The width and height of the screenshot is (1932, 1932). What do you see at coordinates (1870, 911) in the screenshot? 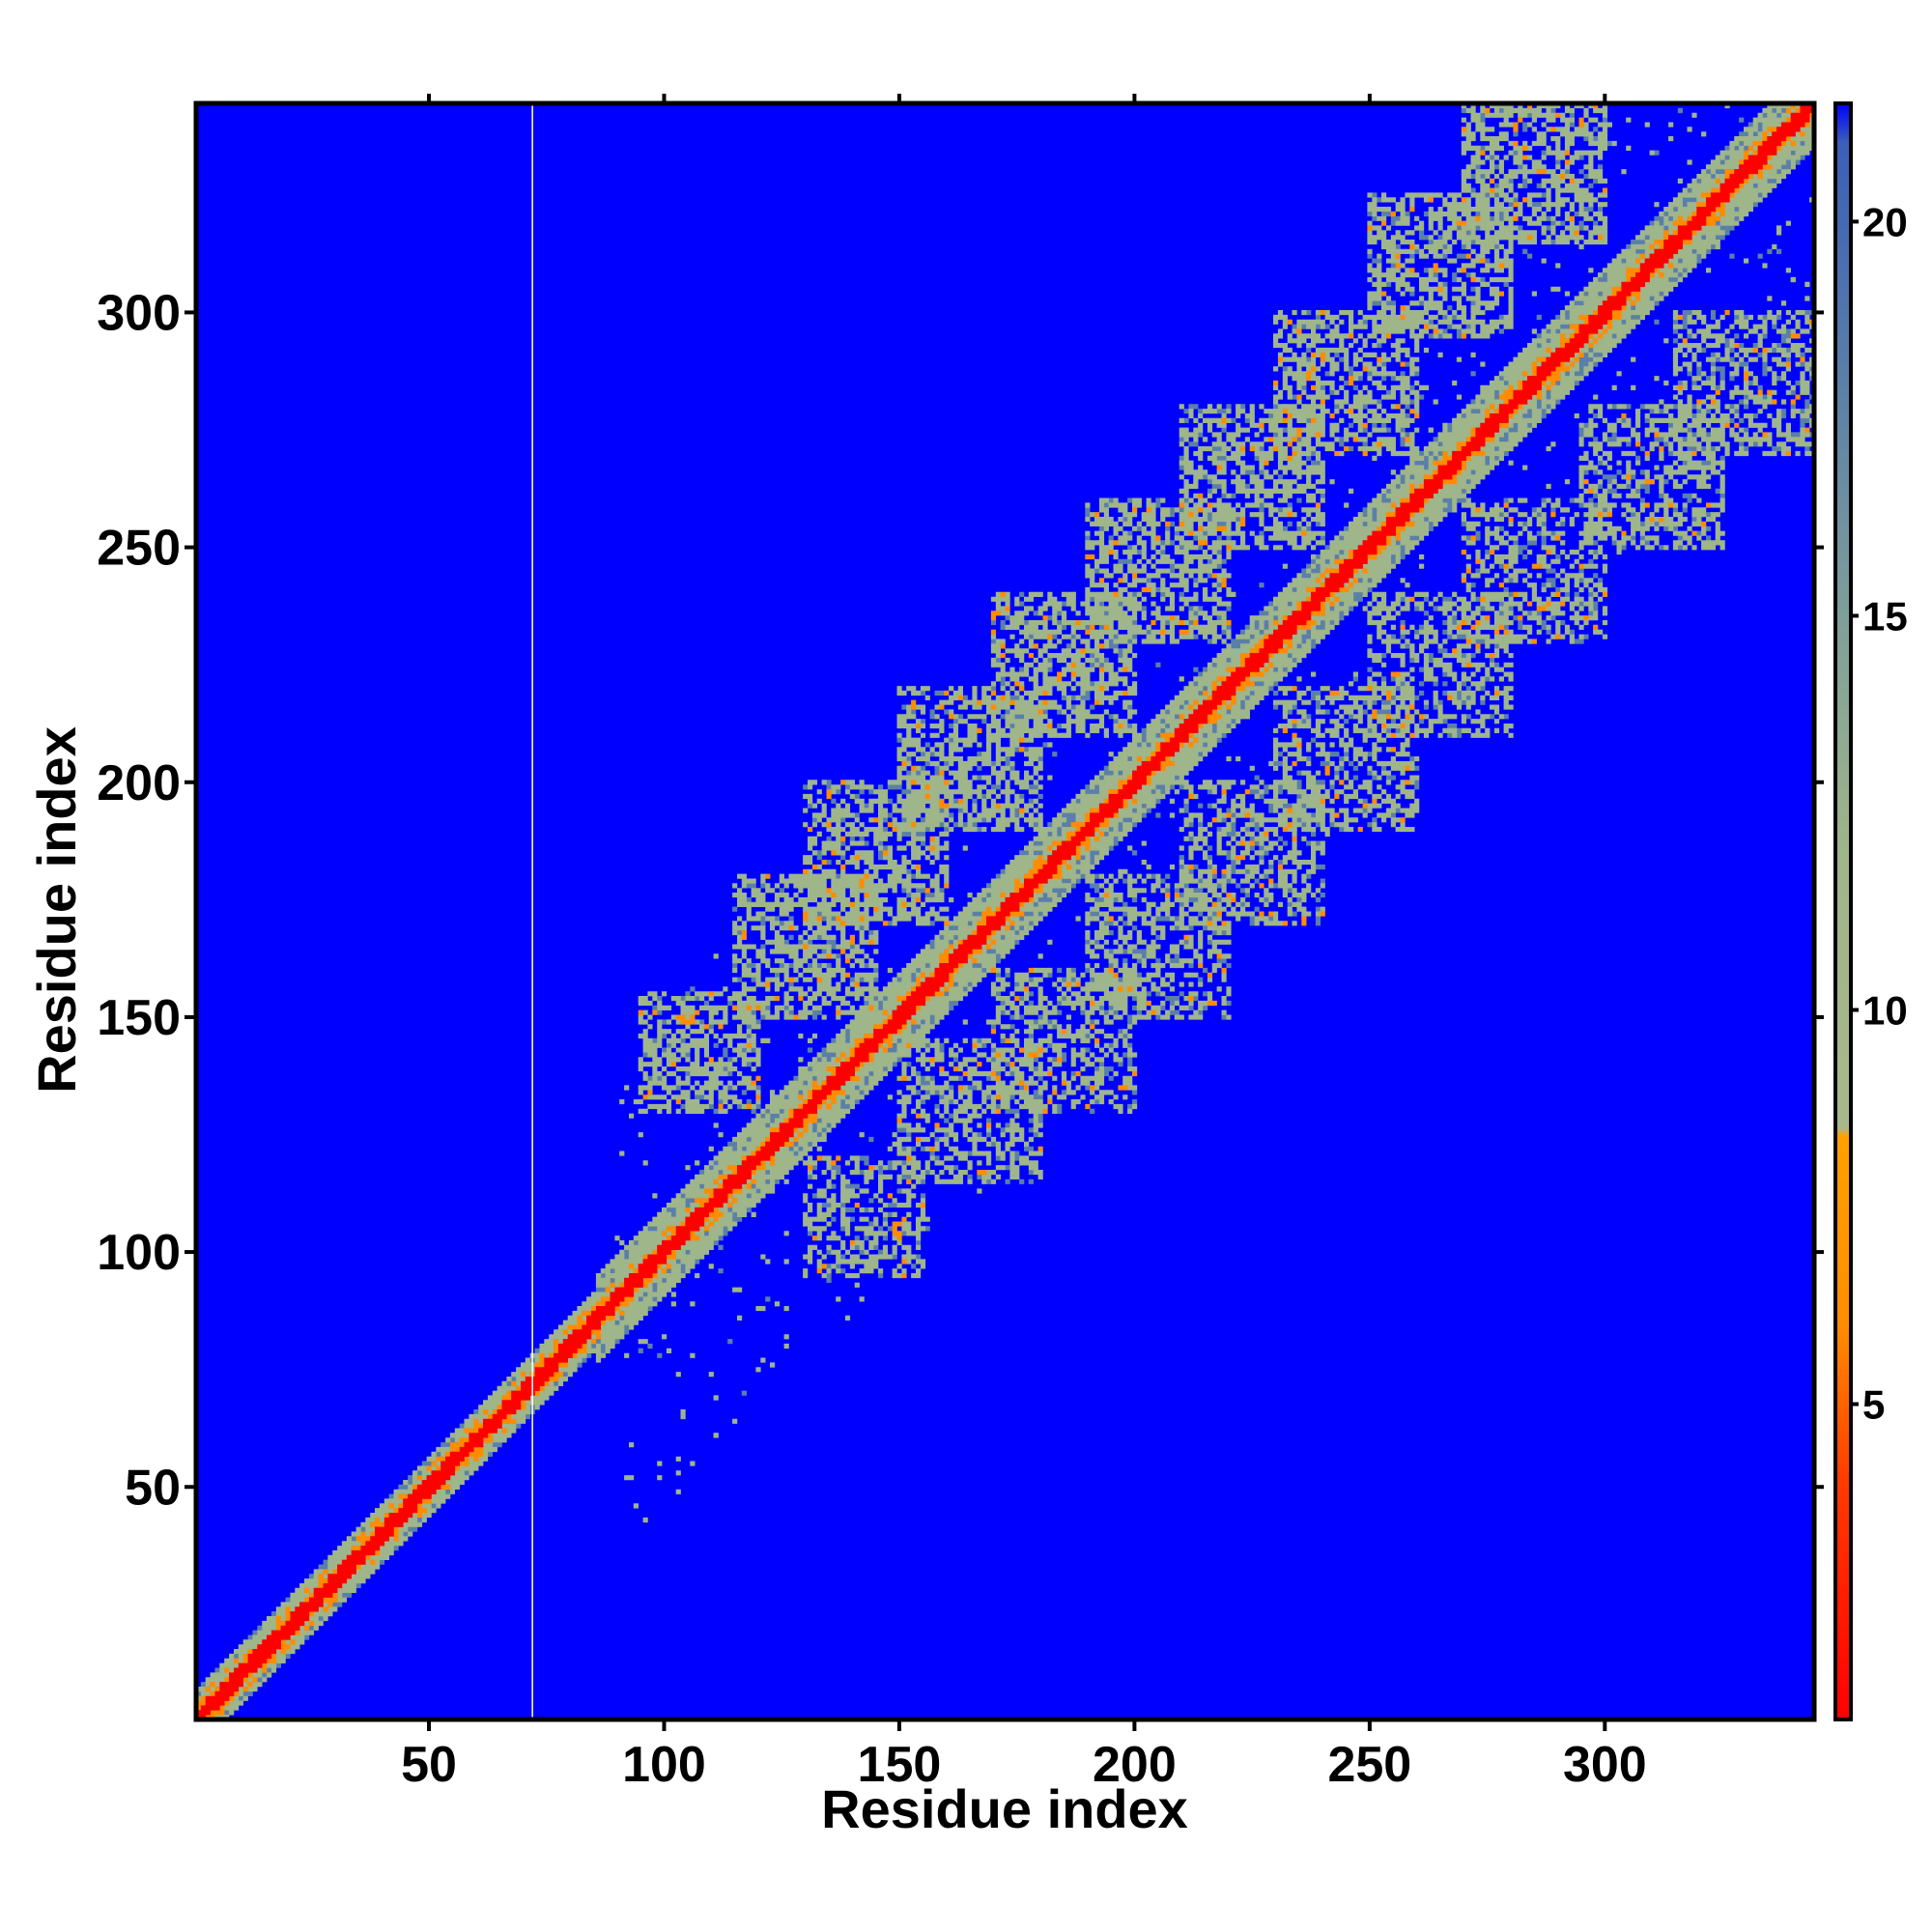
I see `colorbar: 5 10 15 20` at bounding box center [1870, 911].